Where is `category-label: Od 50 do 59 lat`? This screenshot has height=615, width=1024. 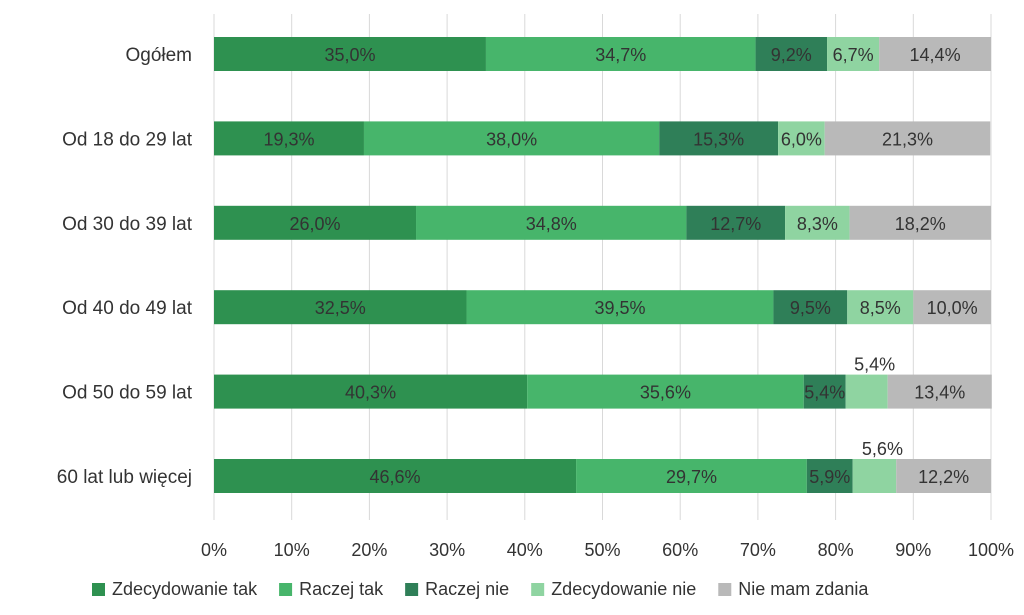
category-label: Od 50 do 59 lat is located at coordinates (127, 393).